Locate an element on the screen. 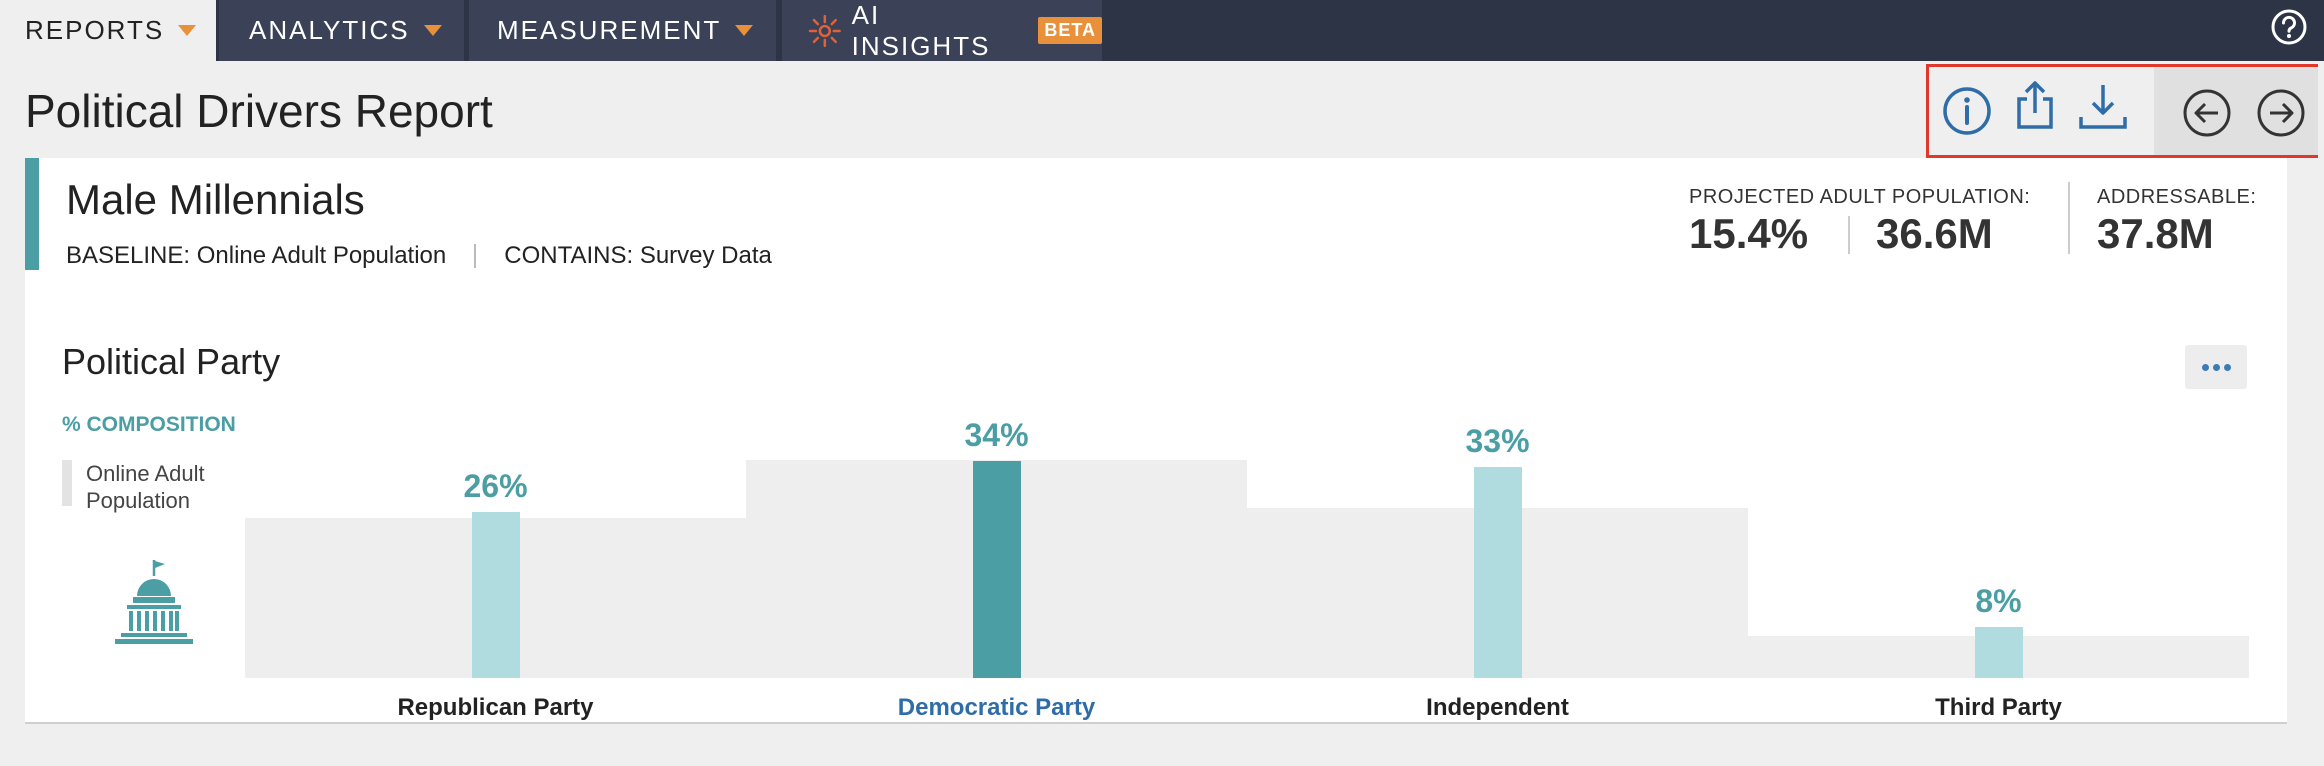 The height and width of the screenshot is (766, 2324). category-label: Democratic Party is located at coordinates (996, 707).